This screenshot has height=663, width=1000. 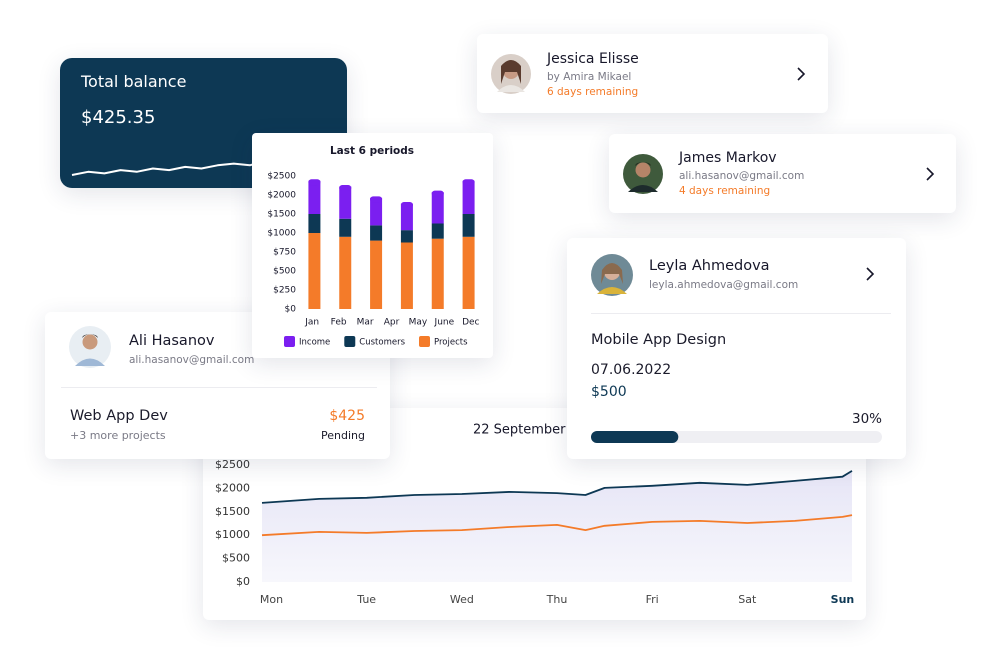 What do you see at coordinates (365, 323) in the screenshot?
I see `x-tick-label: Mar` at bounding box center [365, 323].